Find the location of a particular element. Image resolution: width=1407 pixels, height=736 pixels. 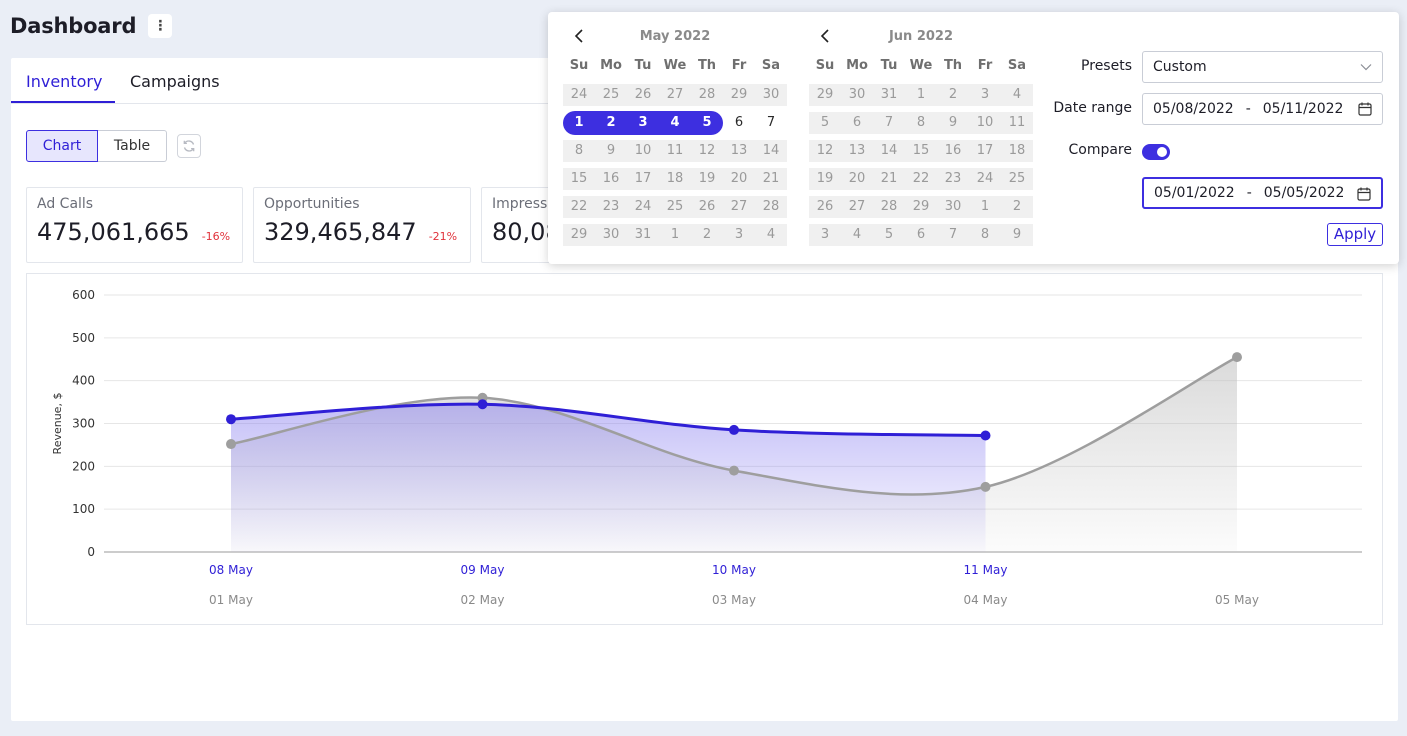

compare-range-field: 05/01/2022 - 05/05/2022 is located at coordinates (1262, 193).